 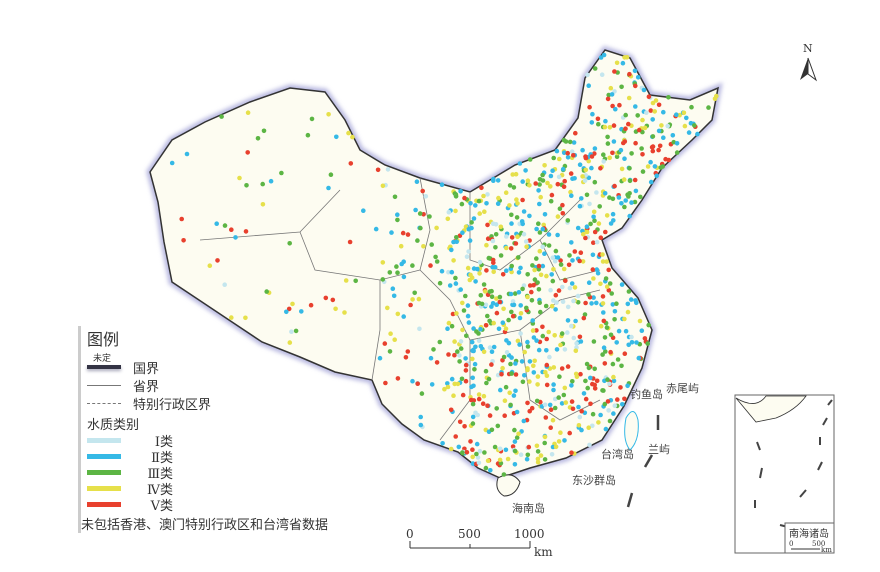 I want to click on svg-text: 500, so click(x=469, y=534).